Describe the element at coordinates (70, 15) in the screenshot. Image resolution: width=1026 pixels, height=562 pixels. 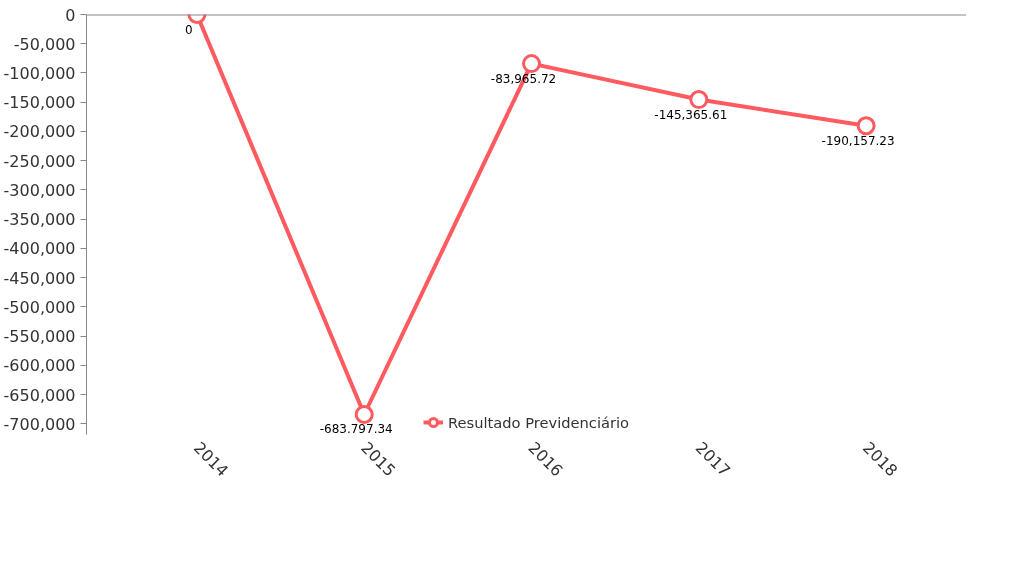
I see `y-tick-label: 0` at that location.